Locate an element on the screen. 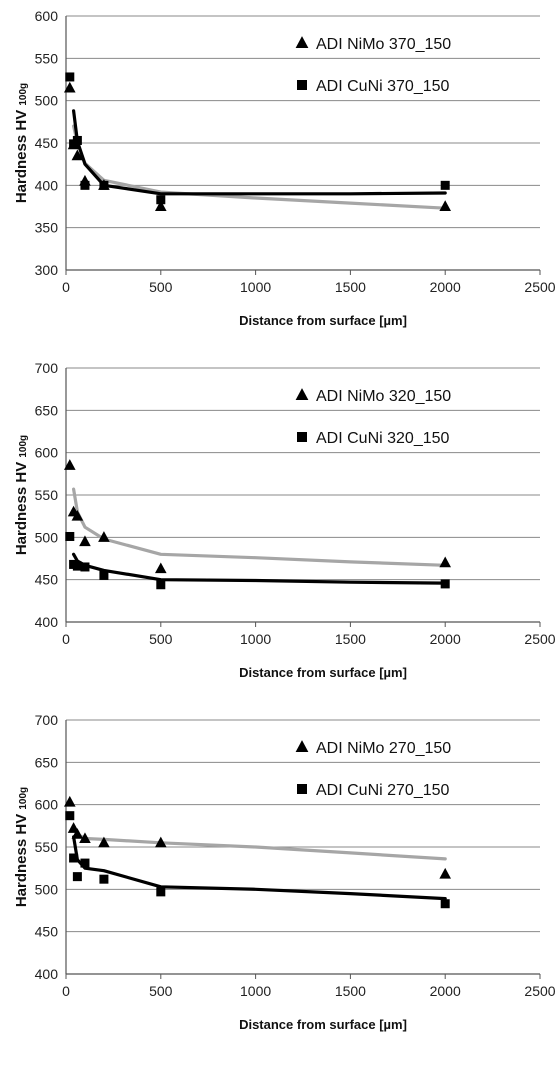 This screenshot has height=1066, width=559. legend-label: ADI CuNi 320_150 is located at coordinates (383, 438).